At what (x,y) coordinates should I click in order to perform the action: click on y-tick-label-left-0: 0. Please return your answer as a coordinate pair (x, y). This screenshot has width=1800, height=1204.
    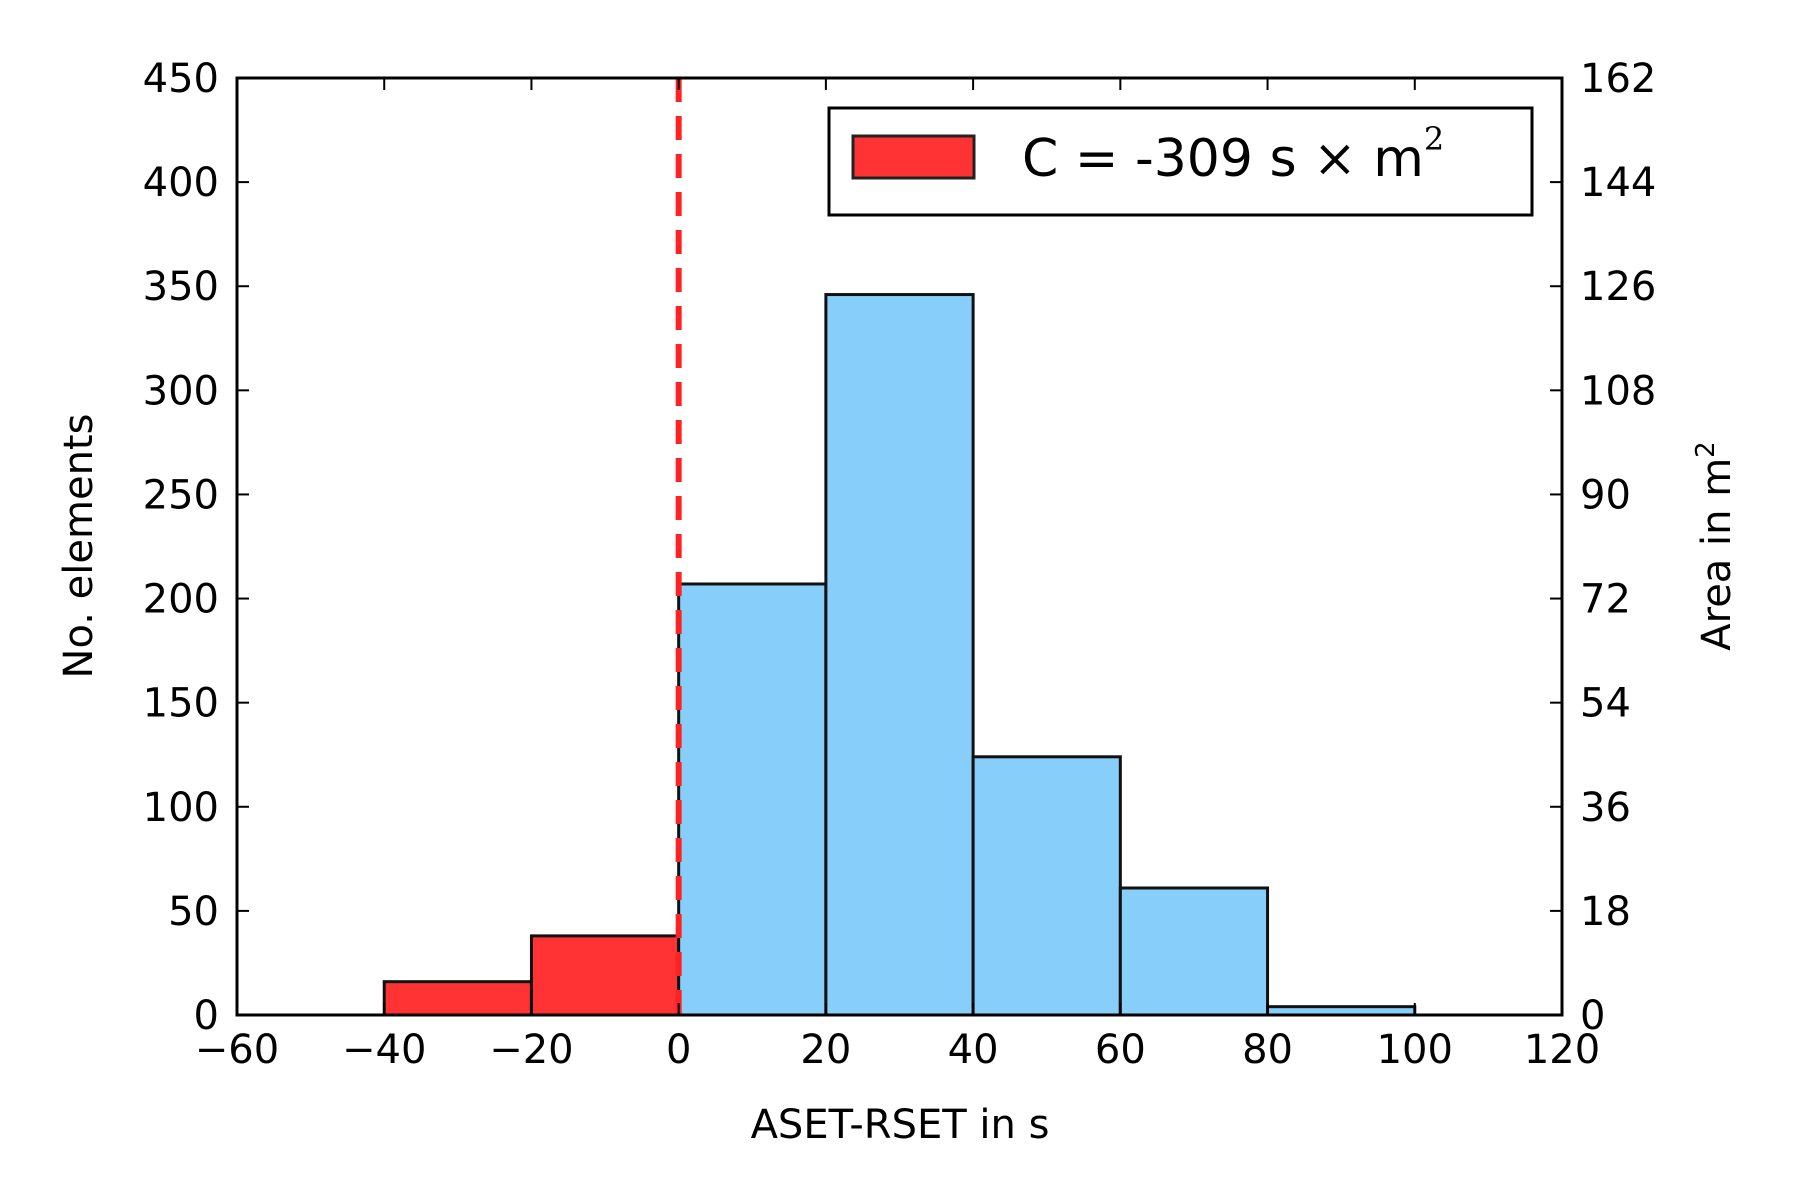
    Looking at the image, I should click on (206, 1016).